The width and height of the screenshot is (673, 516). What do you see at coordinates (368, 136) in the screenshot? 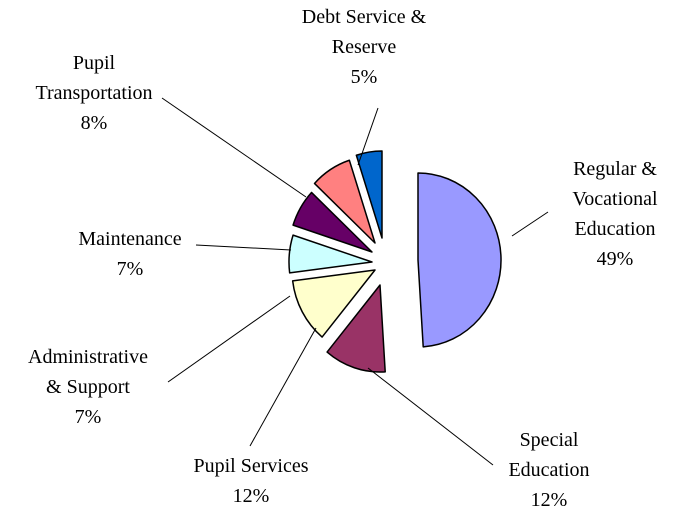
I see `leader-line-debt-service-and-reserve` at bounding box center [368, 136].